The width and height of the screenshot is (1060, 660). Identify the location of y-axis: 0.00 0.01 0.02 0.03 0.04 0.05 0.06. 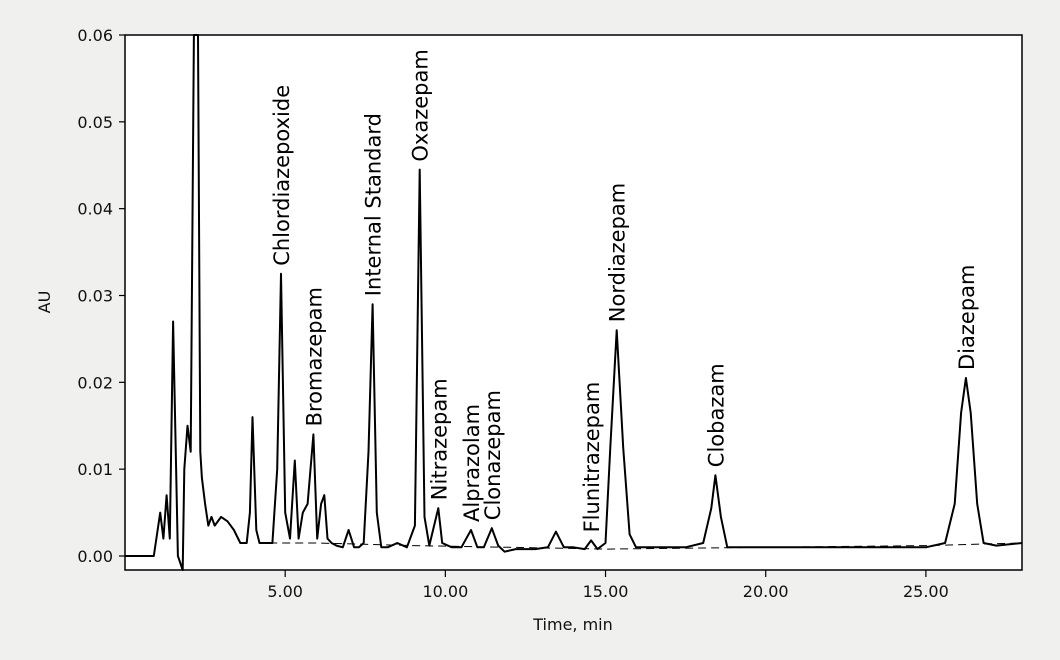
(101, 296).